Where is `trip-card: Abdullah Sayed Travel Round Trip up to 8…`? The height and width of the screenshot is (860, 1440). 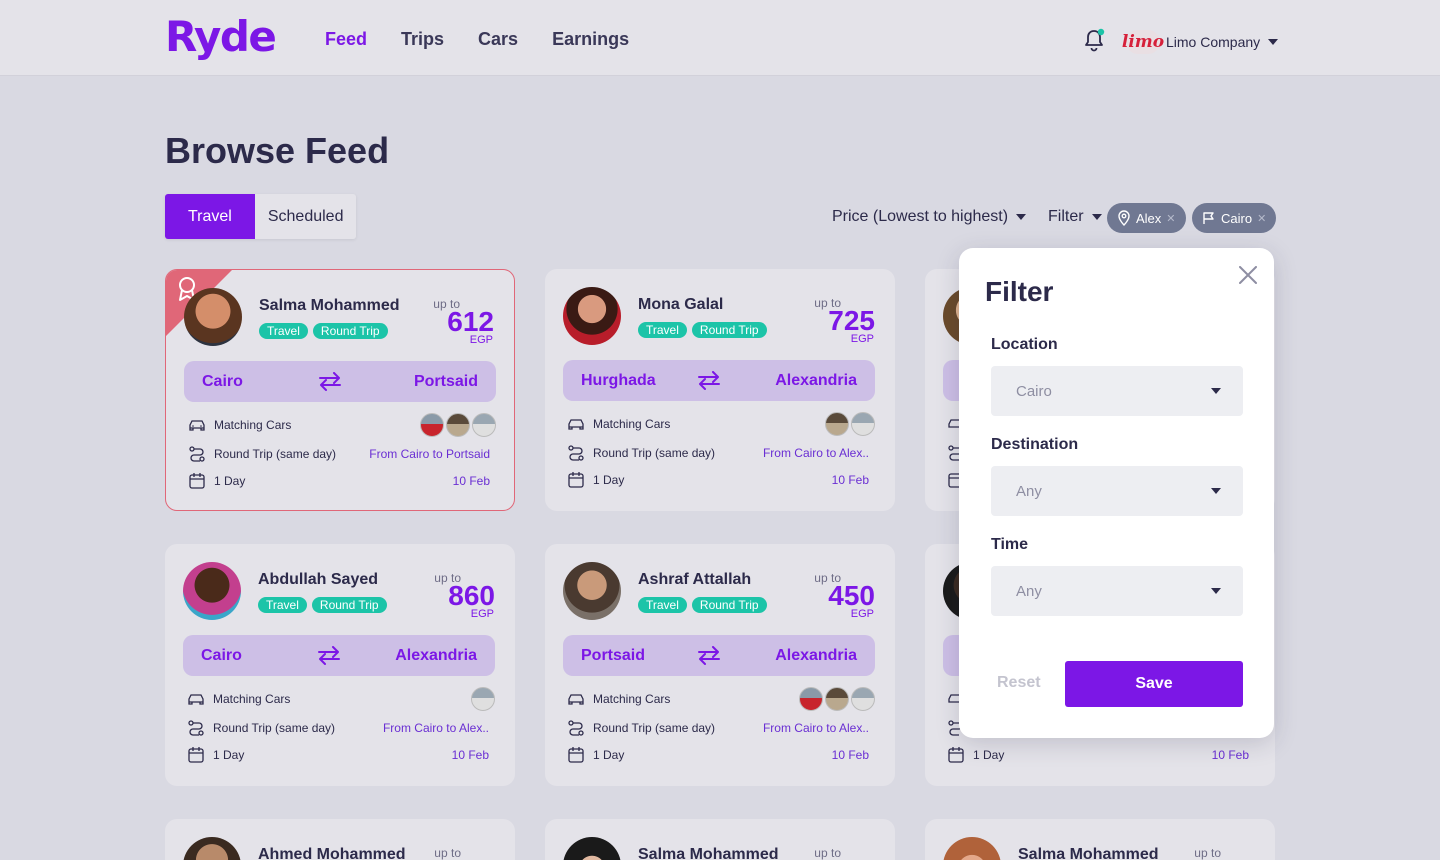
trip-card: Abdullah Sayed Travel Round Trip up to 8… is located at coordinates (340, 665).